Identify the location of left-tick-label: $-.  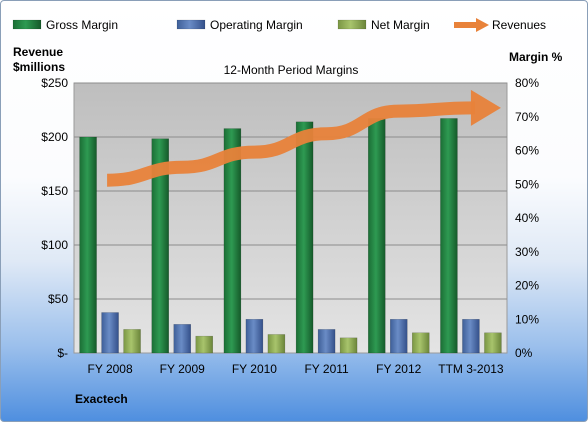
(62, 353).